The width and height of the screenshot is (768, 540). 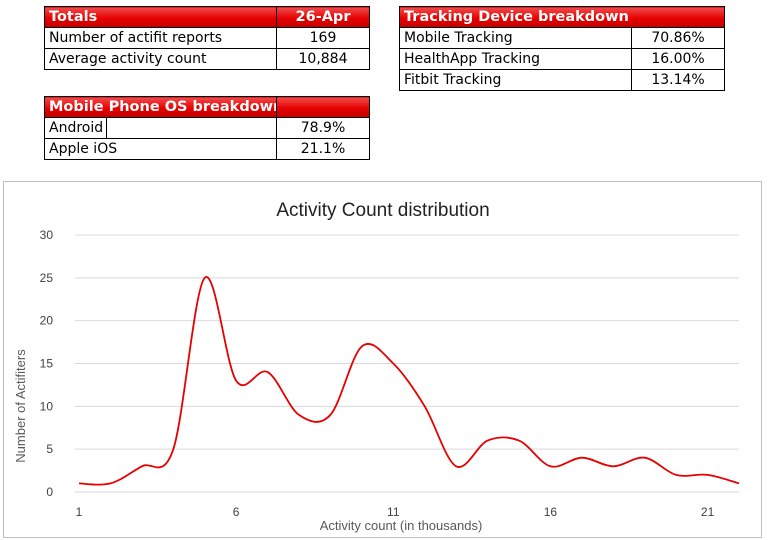 What do you see at coordinates (323, 128) in the screenshot?
I see `os-value: 78.9%` at bounding box center [323, 128].